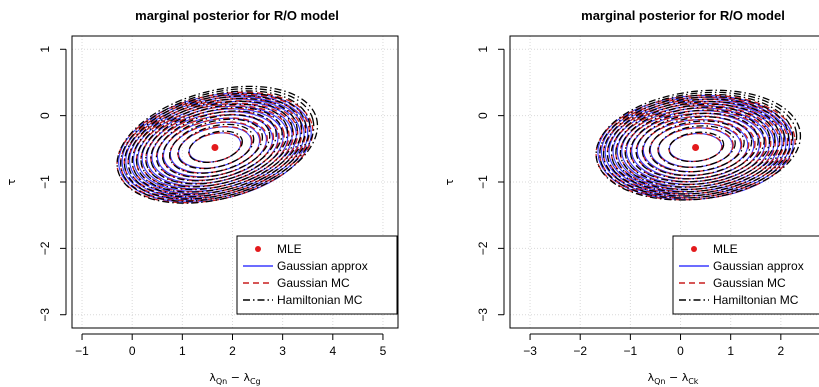 The width and height of the screenshot is (819, 387). I want to click on x-axis-label: λQn − λCg, so click(234, 378).